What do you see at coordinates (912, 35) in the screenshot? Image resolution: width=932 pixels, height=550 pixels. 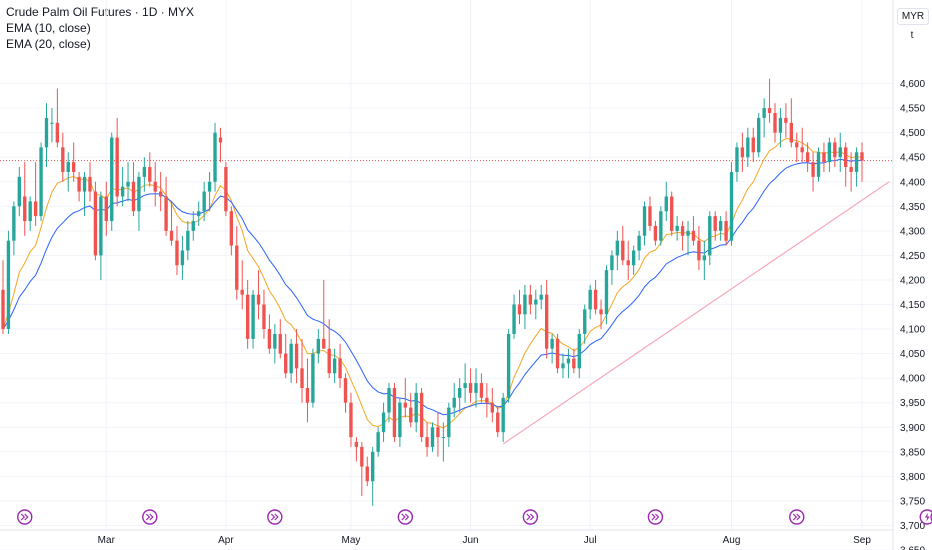 I see `unit-label: t` at bounding box center [912, 35].